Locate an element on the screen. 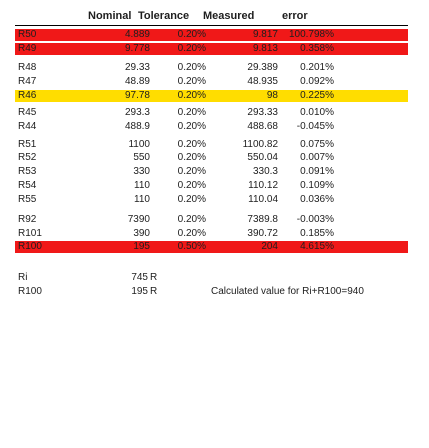 The width and height of the screenshot is (429, 448). table-row: R53 330 0.20% 330.3 0.091% is located at coordinates (211, 171).